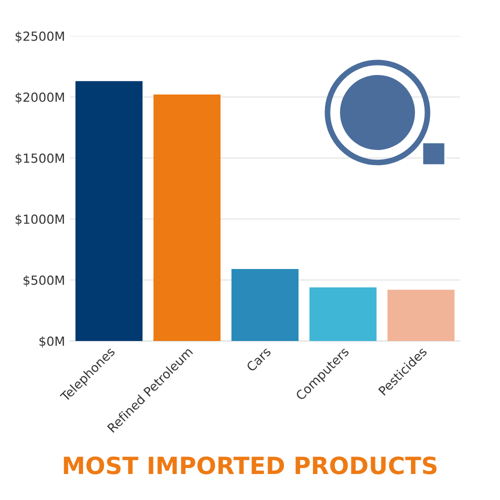 The width and height of the screenshot is (500, 500). Describe the element at coordinates (44, 281) in the screenshot. I see `y-tick-label: $500M` at that location.